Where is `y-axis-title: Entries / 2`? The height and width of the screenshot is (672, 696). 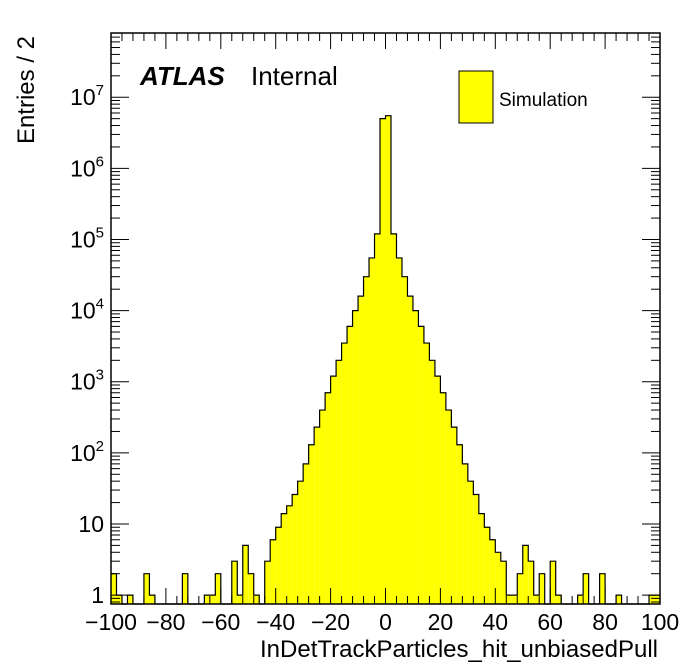
y-axis-title: Entries / 2 is located at coordinates (26, 90).